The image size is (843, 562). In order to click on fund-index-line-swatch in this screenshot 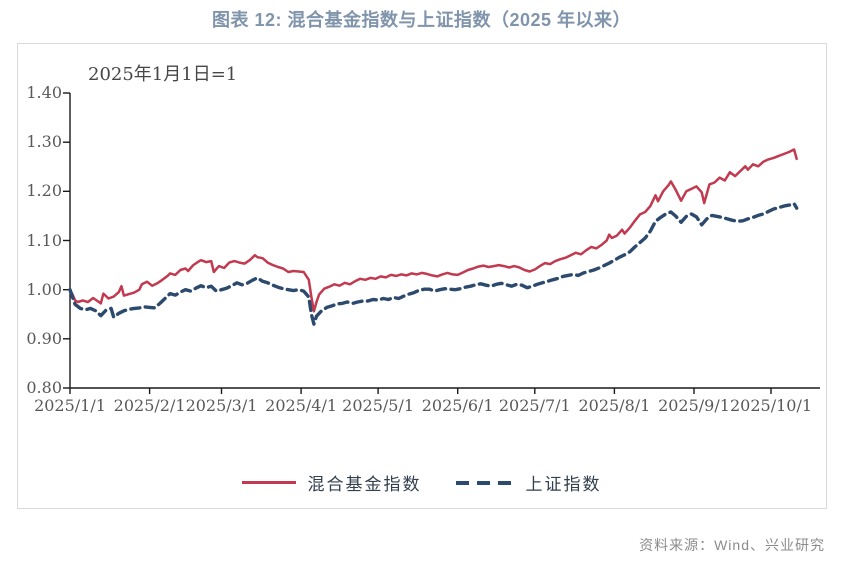, I will do `click(268, 482)`.